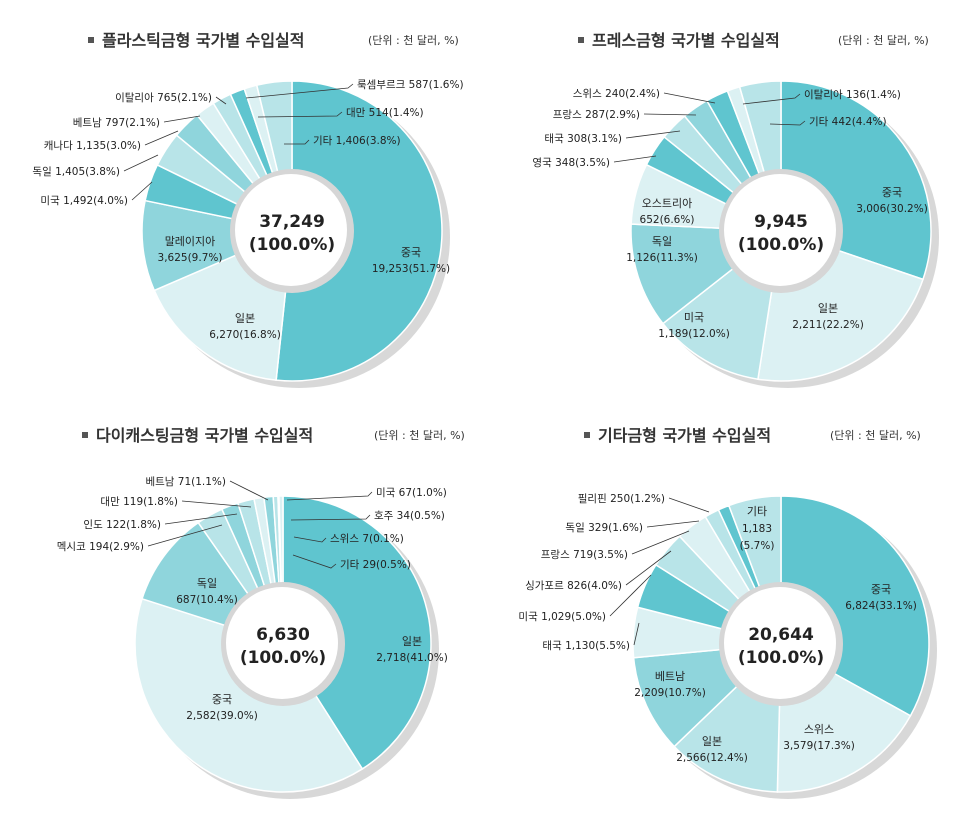  I want to click on chart-title: 플라스틱금형 국가별 수입실적, so click(196, 39).